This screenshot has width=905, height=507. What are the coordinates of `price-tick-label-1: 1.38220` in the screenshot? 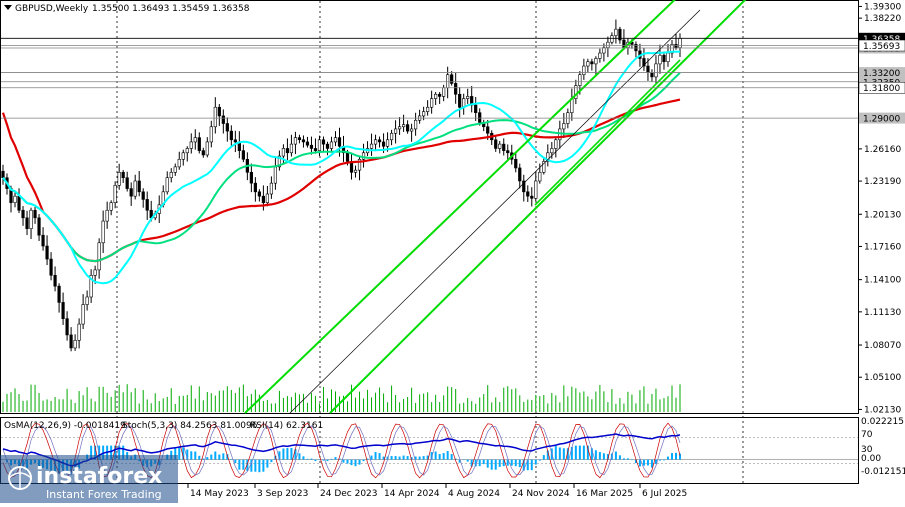 It's located at (882, 19).